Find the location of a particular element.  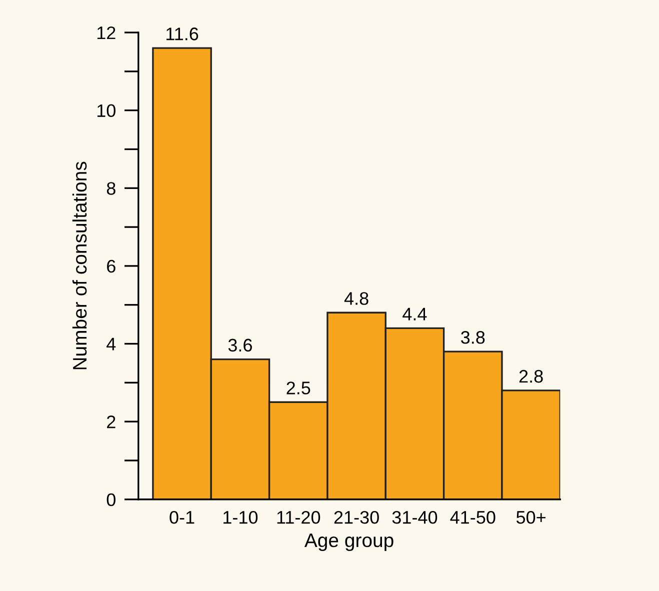

data-label: 11.6 is located at coordinates (182, 34).